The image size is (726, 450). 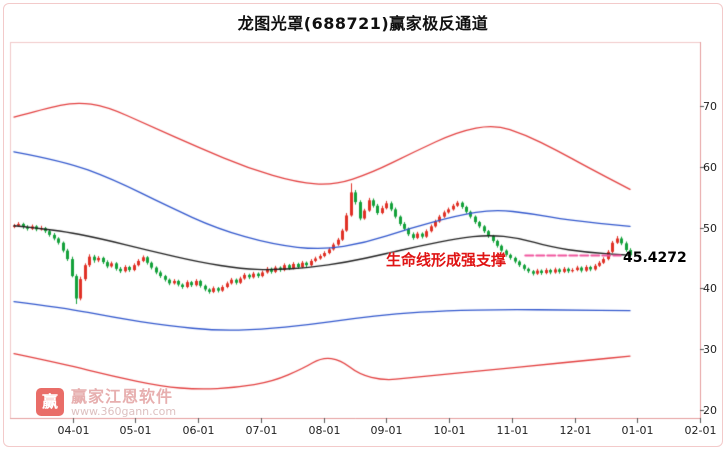 What do you see at coordinates (446, 260) in the screenshot?
I see `support-annotation: 生命线形成强支撑` at bounding box center [446, 260].